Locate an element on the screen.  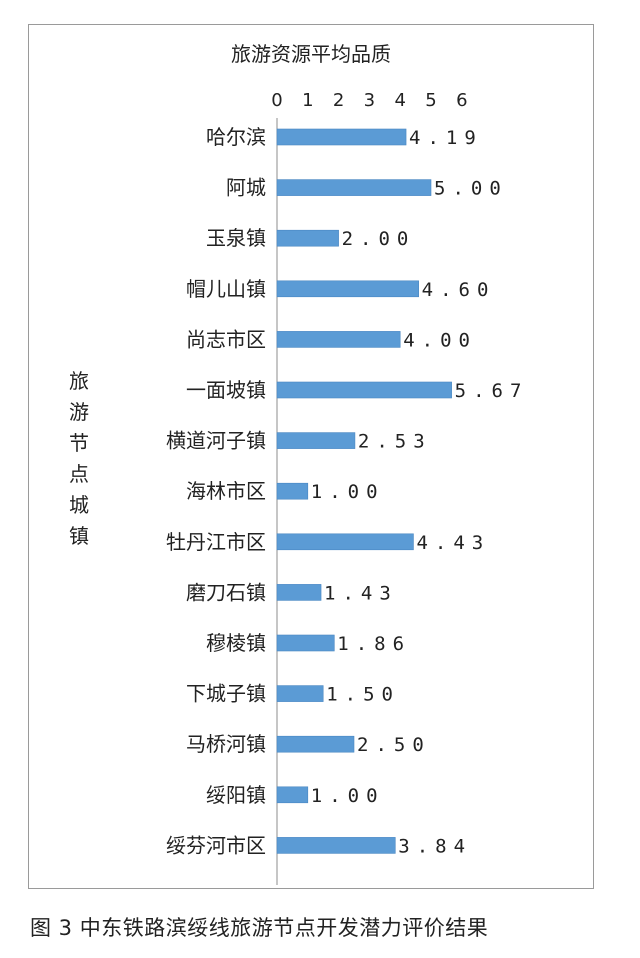
category-label: 海林市区 is located at coordinates (226, 491).